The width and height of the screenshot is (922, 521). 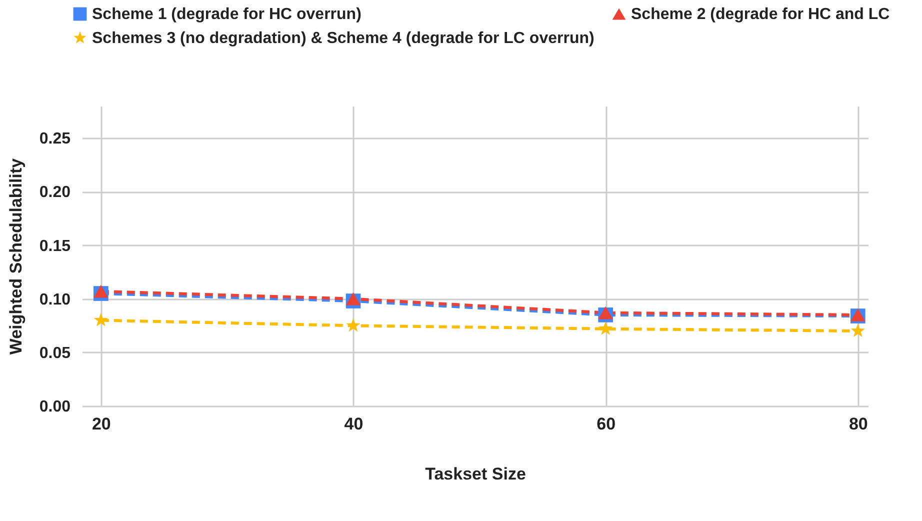 What do you see at coordinates (101, 424) in the screenshot?
I see `x-tick-label: 20` at bounding box center [101, 424].